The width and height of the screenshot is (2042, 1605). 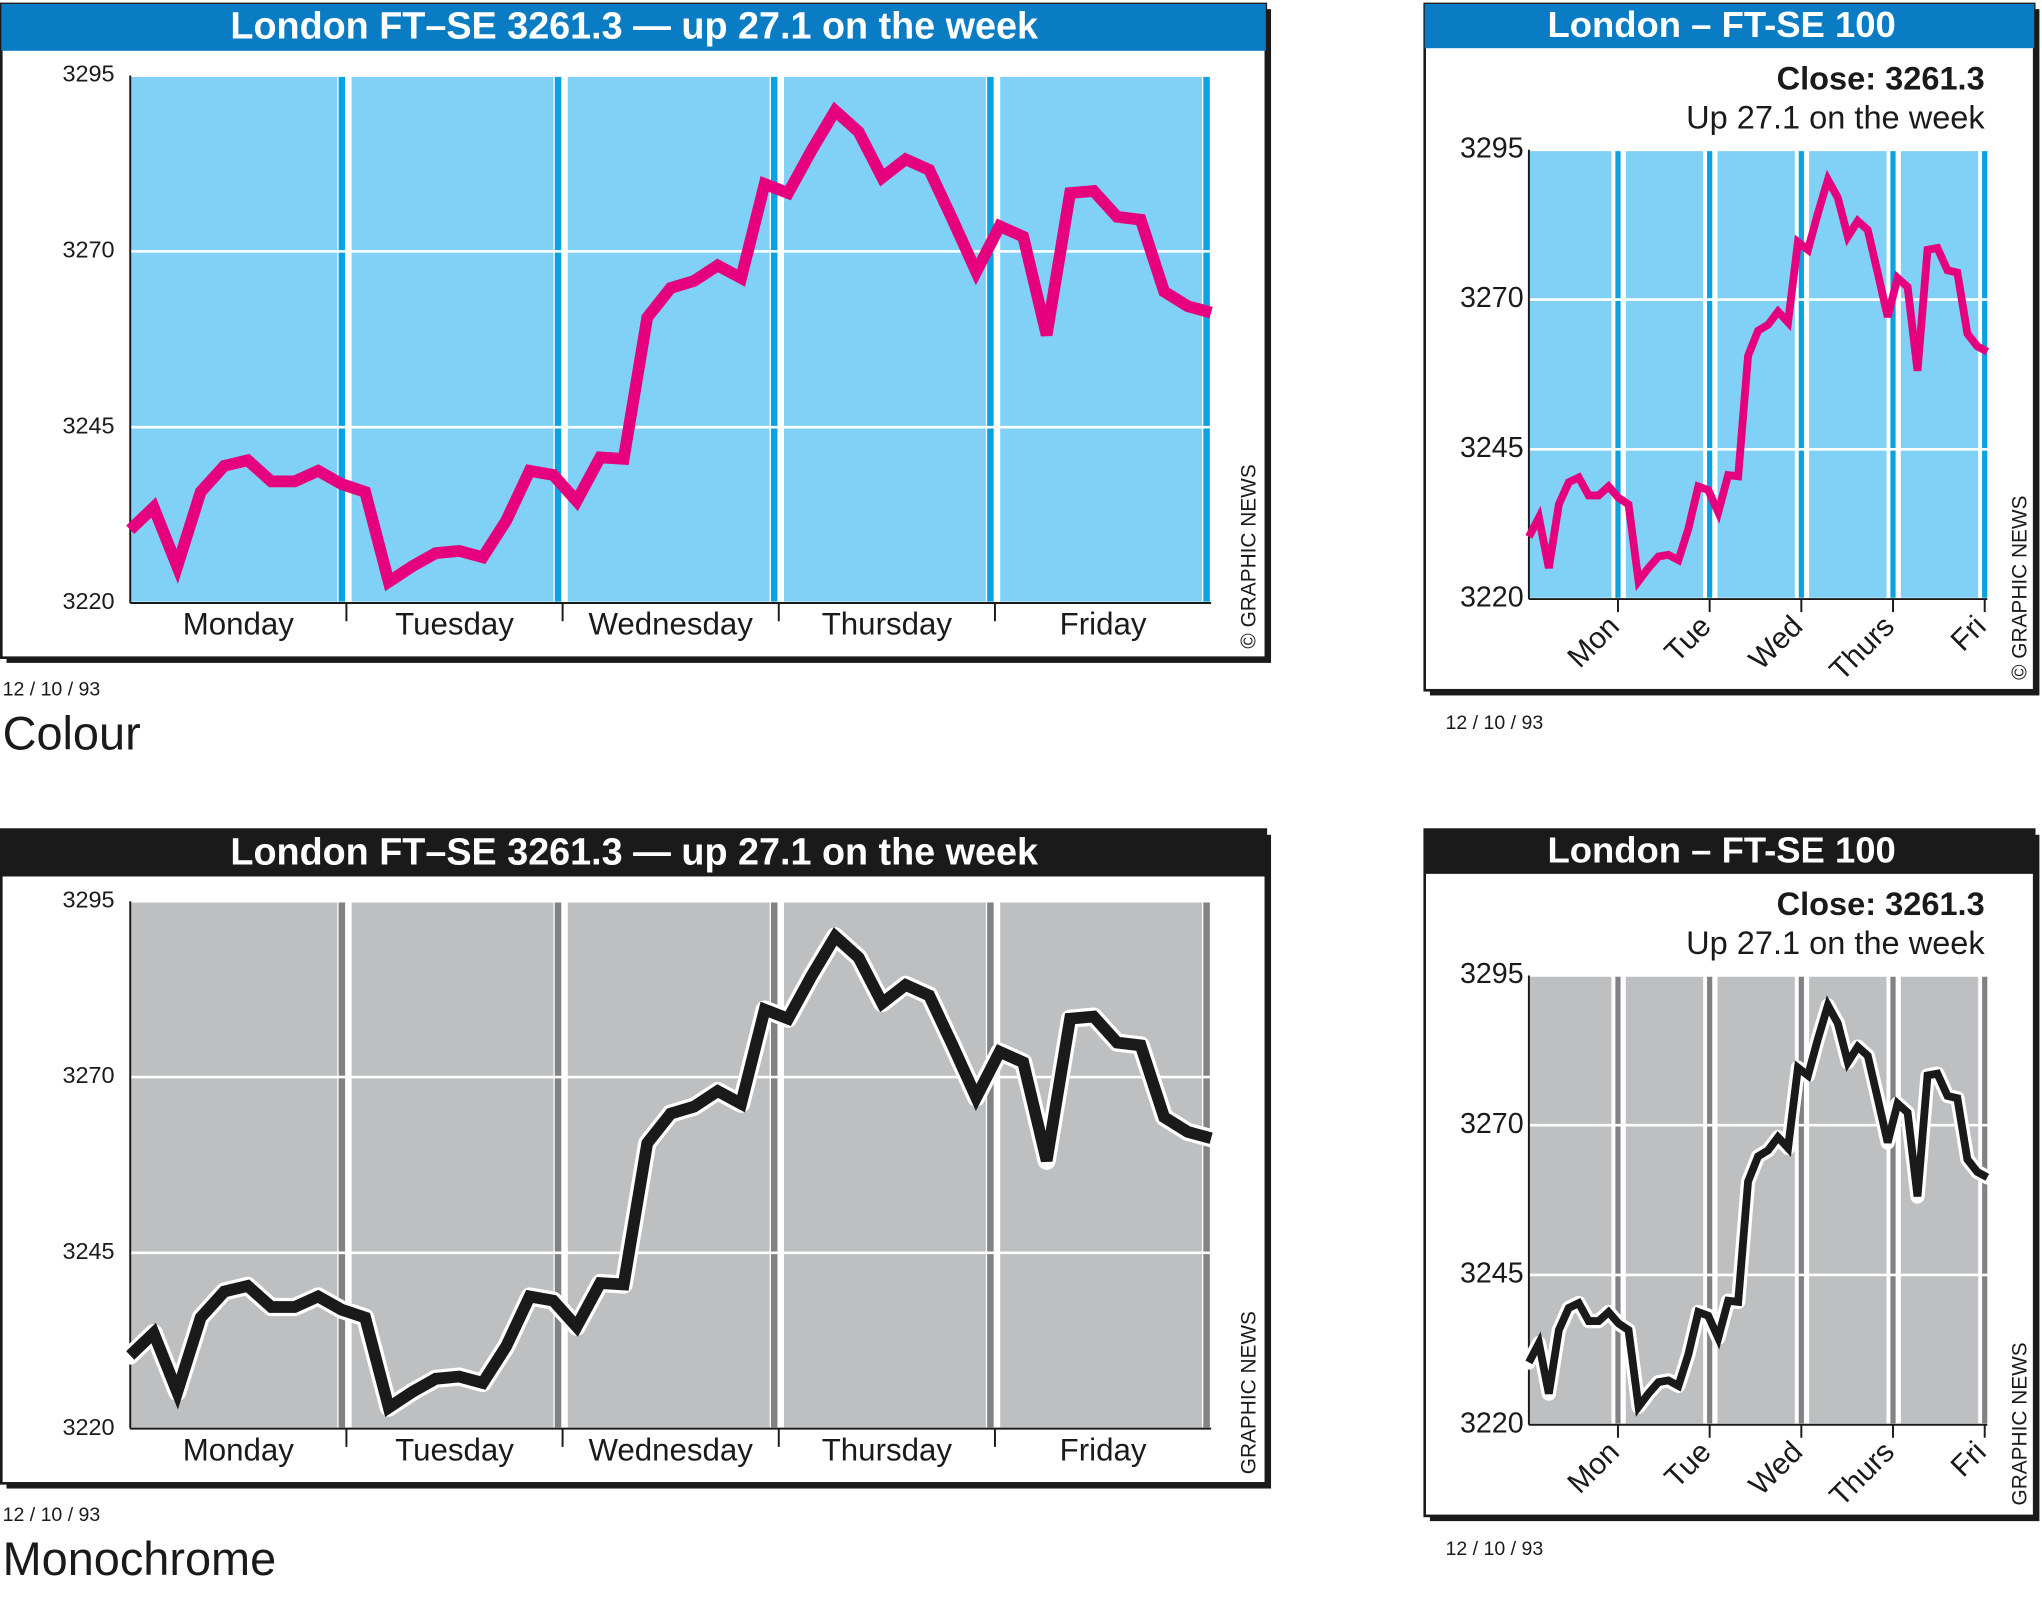 What do you see at coordinates (140, 1559) in the screenshot?
I see `section-caption: Monochrome` at bounding box center [140, 1559].